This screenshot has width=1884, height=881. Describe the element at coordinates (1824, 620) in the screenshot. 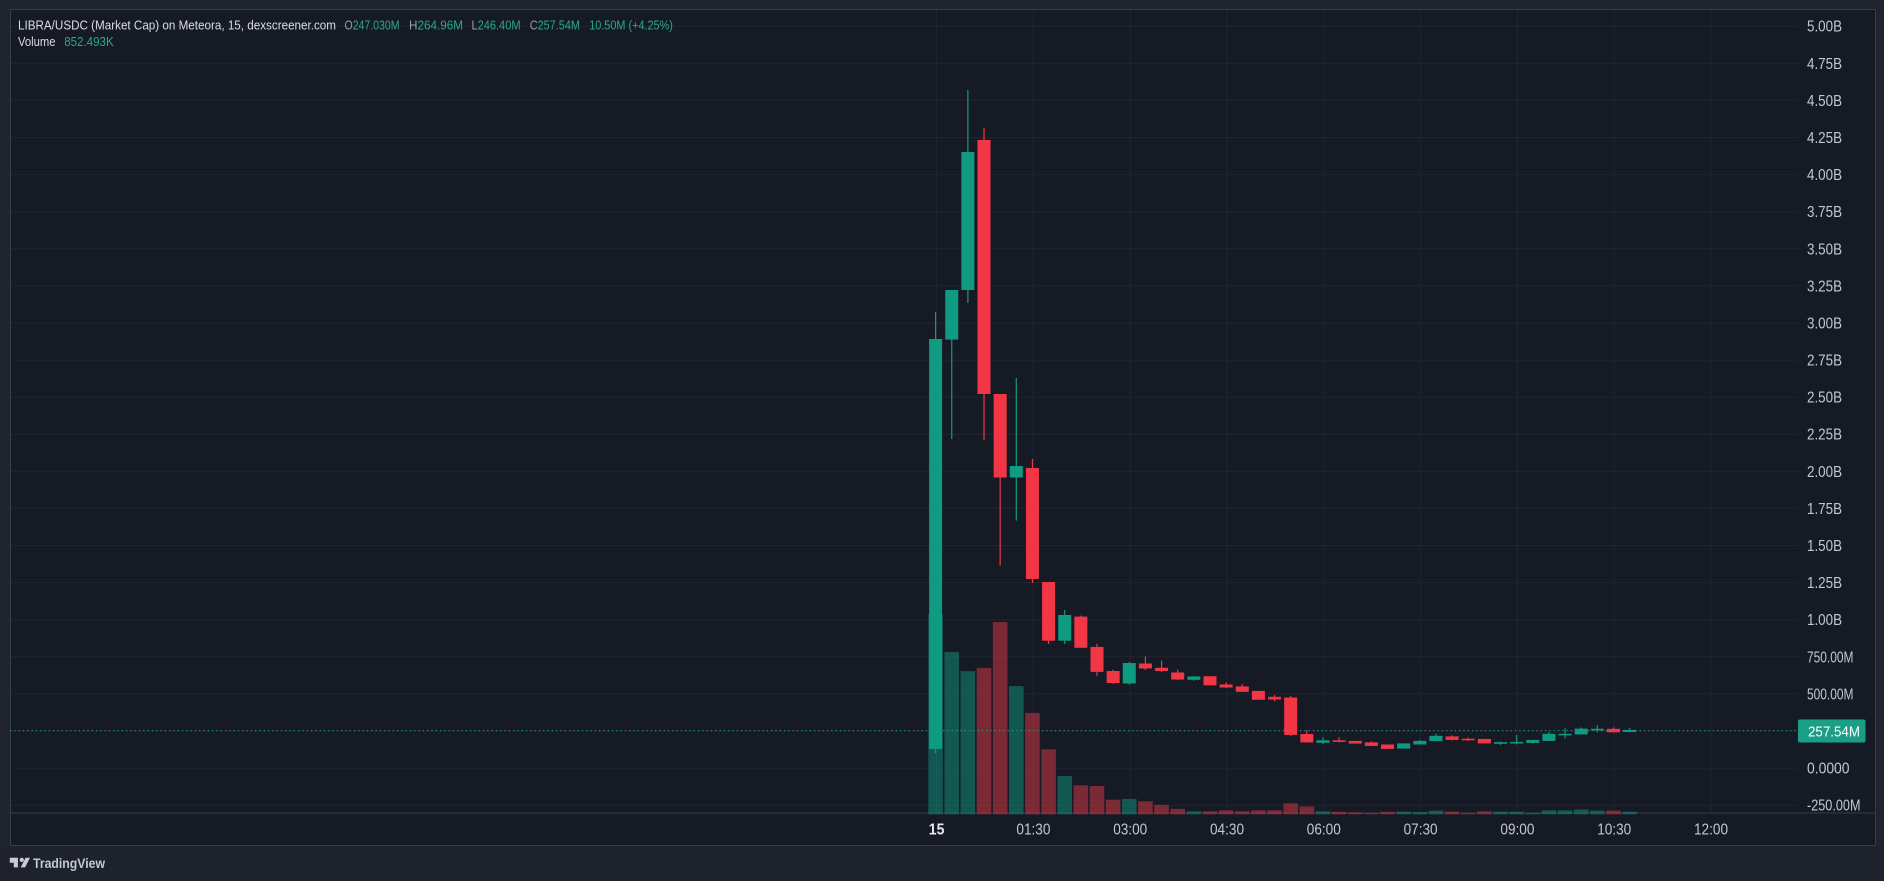

I see `svg-text: 1.00B` at that location.